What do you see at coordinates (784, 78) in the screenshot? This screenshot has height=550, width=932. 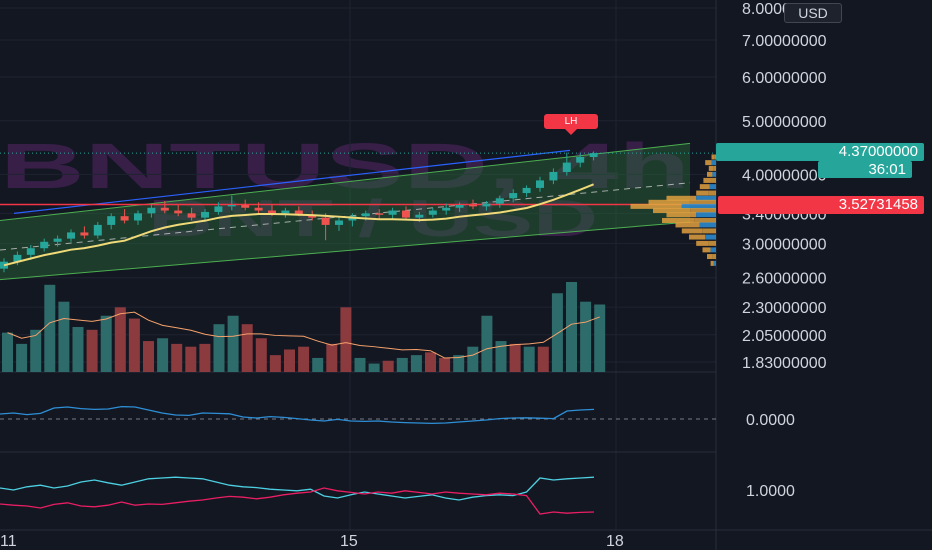 I see `price-tick-label: 6.00000000` at bounding box center [784, 78].